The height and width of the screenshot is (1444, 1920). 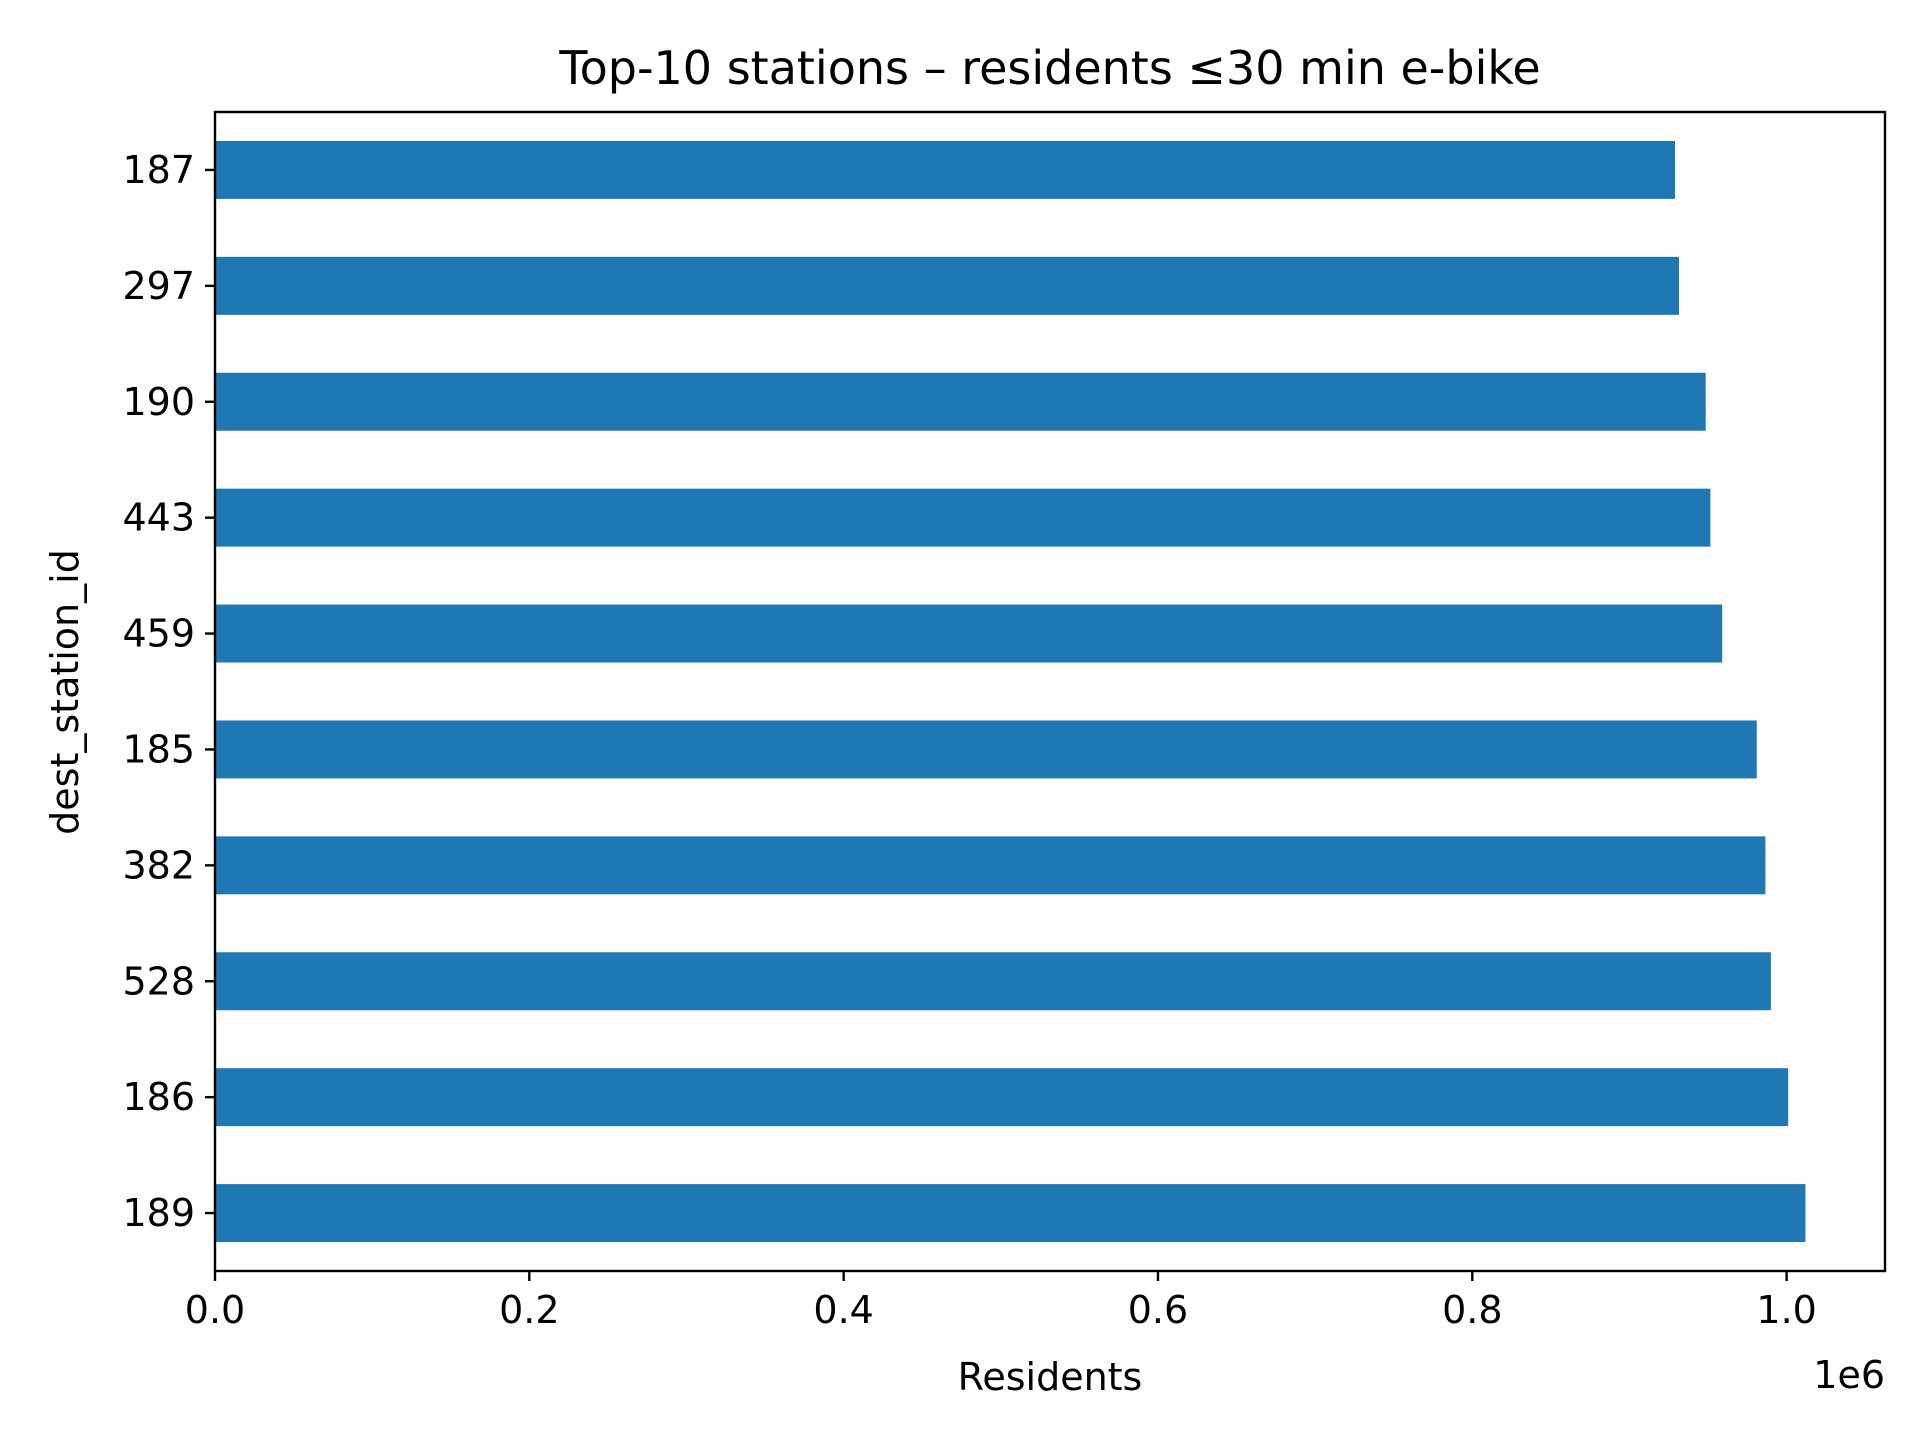 I want to click on x-tick-label: 0.2, so click(x=529, y=1310).